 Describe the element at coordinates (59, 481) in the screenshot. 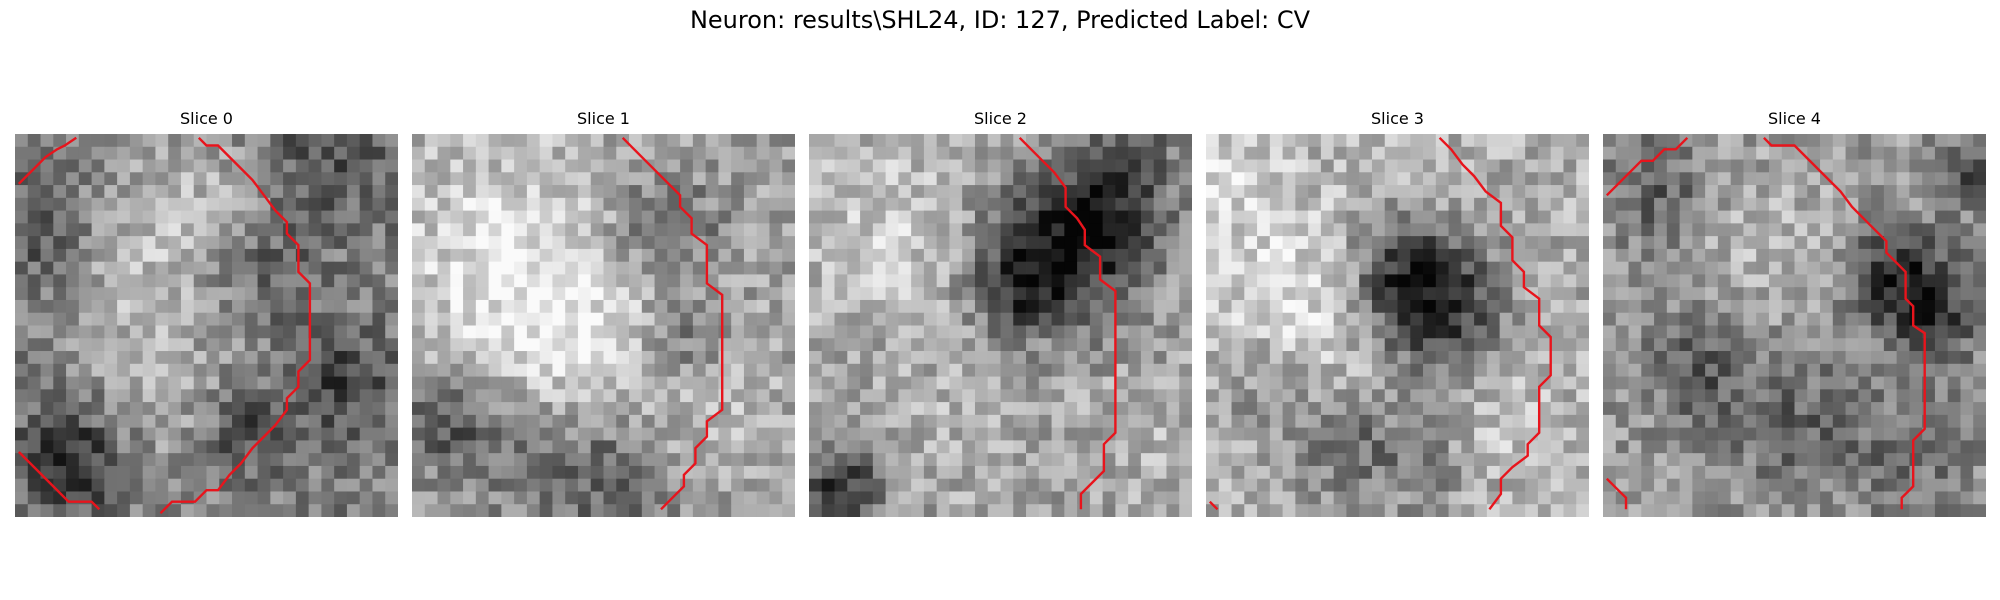

I see `contour-line` at that location.